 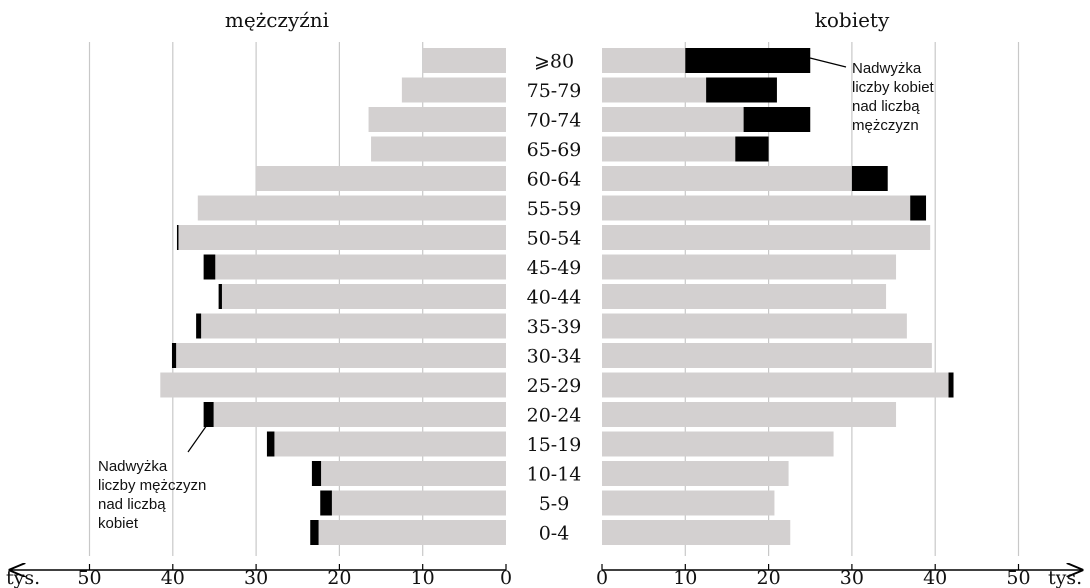 I want to click on age-label-40-44: 40-44, so click(x=554, y=298).